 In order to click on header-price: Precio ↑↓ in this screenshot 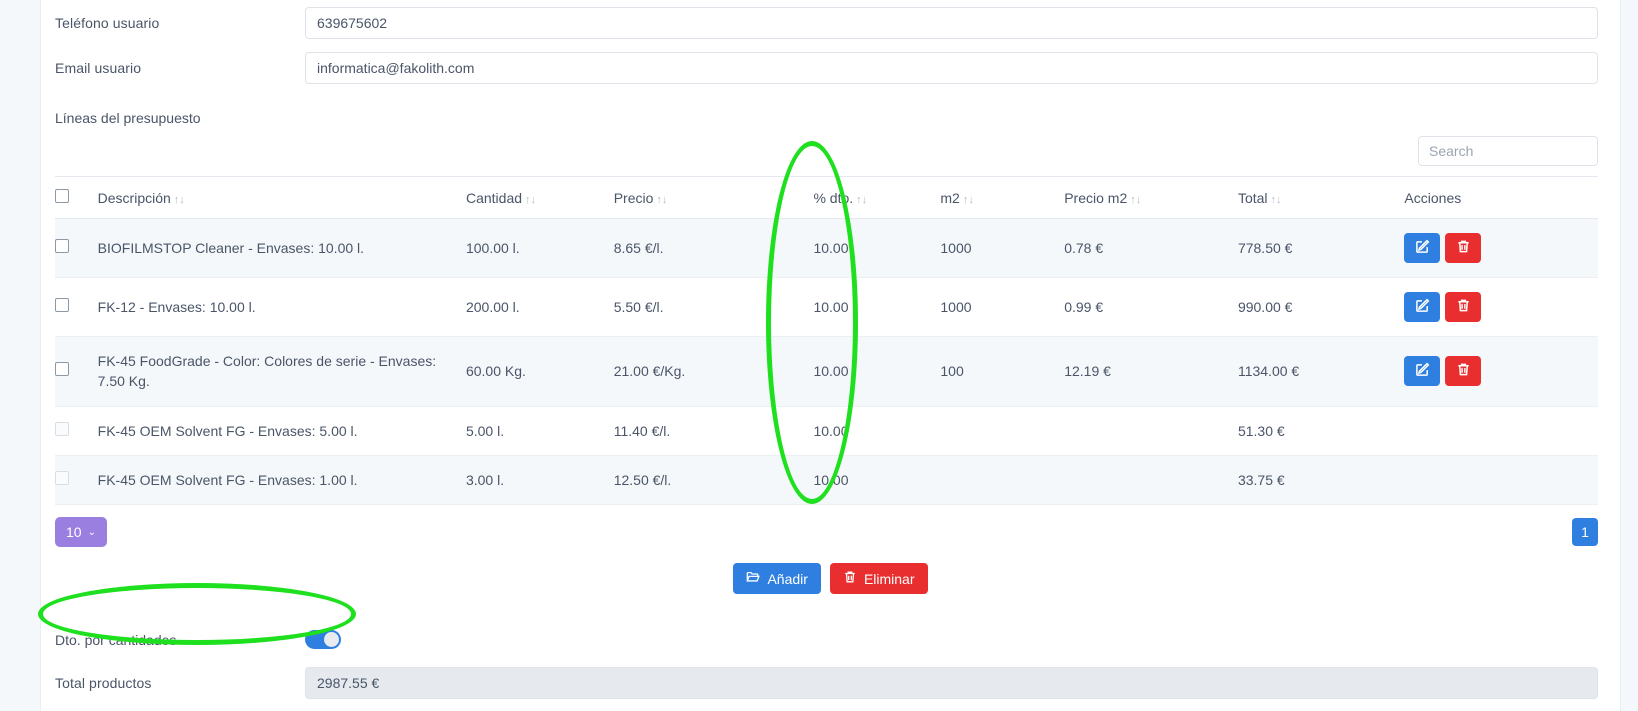, I will do `click(713, 197)`.